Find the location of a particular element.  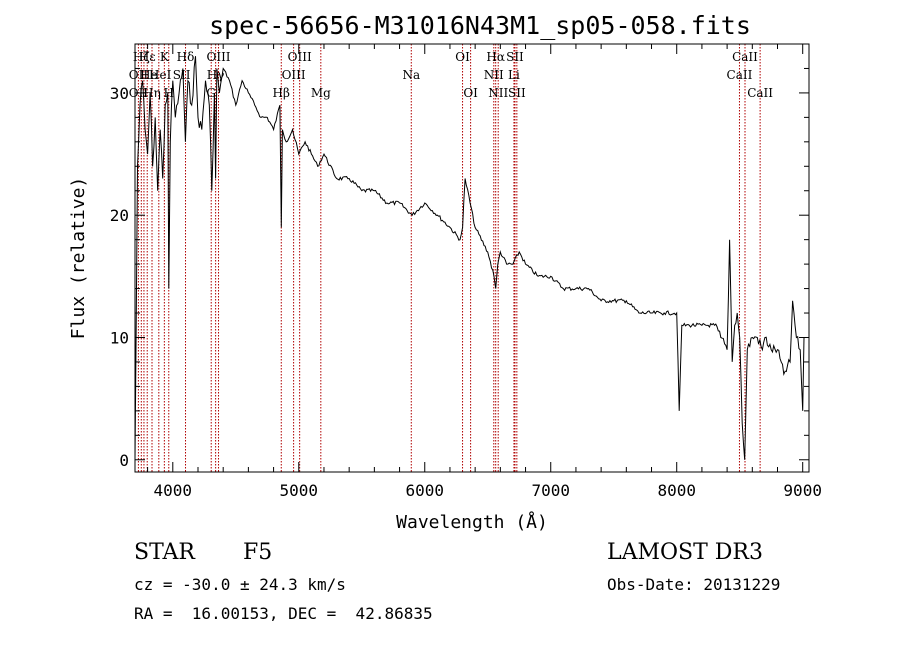

x-axis-label: Wavelength (Å) is located at coordinates (472, 522).